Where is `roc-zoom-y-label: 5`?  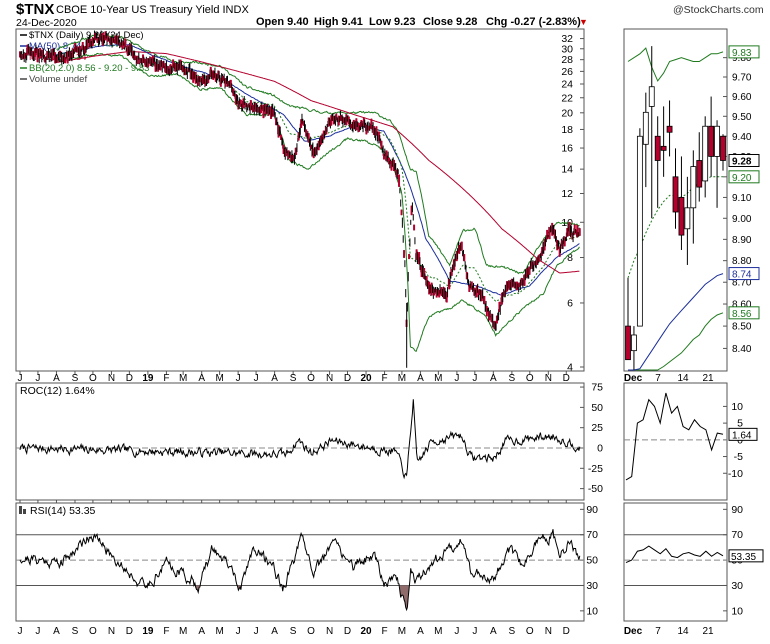
roc-zoom-y-label: 5 is located at coordinates (740, 424).